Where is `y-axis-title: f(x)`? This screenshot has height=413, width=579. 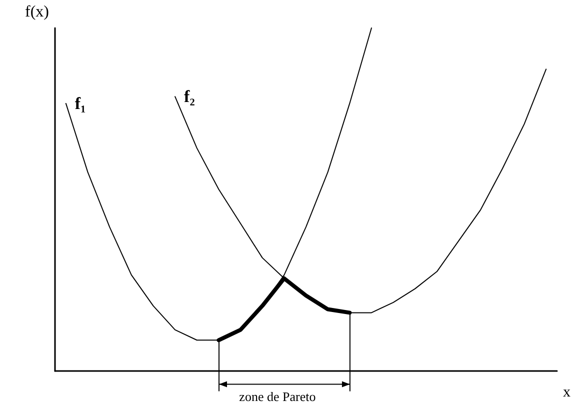 y-axis-title: f(x) is located at coordinates (37, 12).